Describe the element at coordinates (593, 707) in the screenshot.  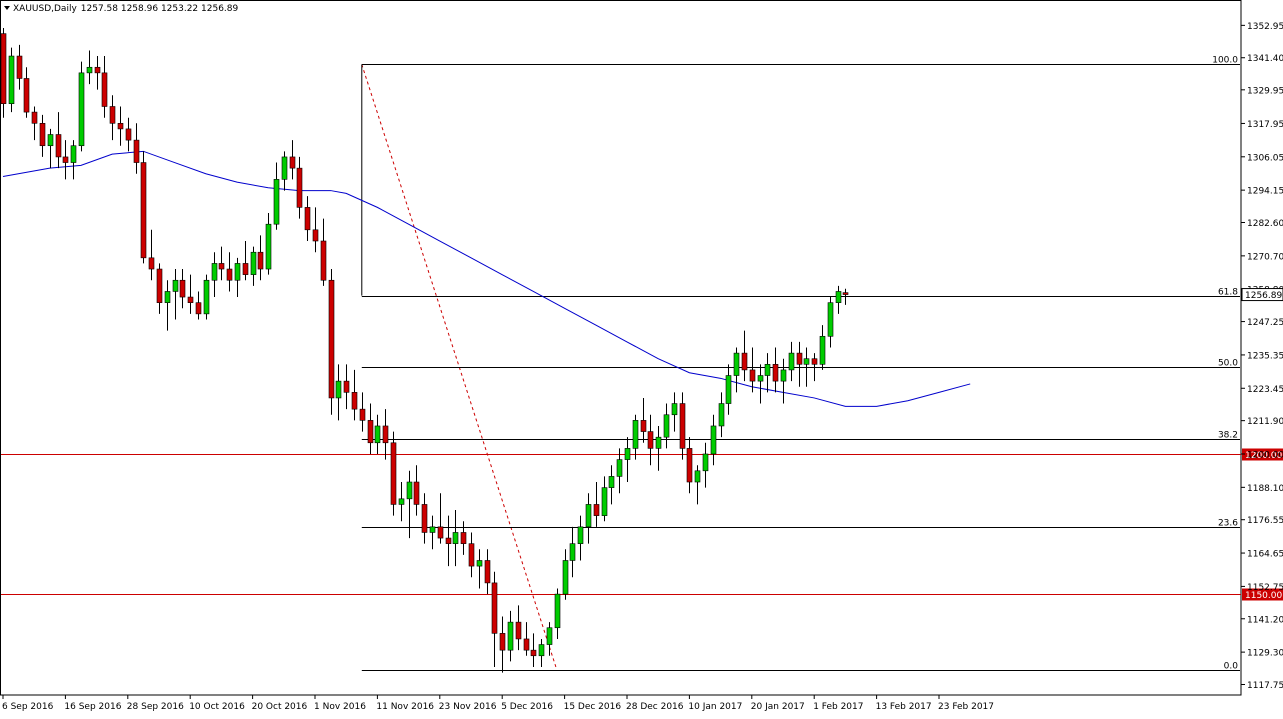
I see `x-tick-label: 15 Dec 2016` at that location.